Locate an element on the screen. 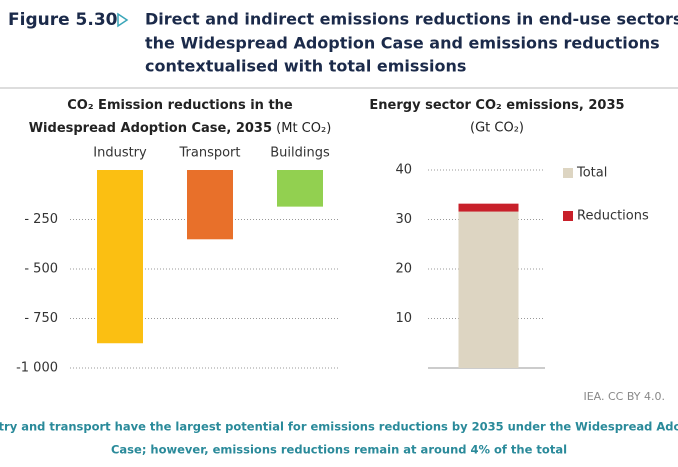 This screenshot has height=467, width=678. x-tick-label: Industry is located at coordinates (120, 153).